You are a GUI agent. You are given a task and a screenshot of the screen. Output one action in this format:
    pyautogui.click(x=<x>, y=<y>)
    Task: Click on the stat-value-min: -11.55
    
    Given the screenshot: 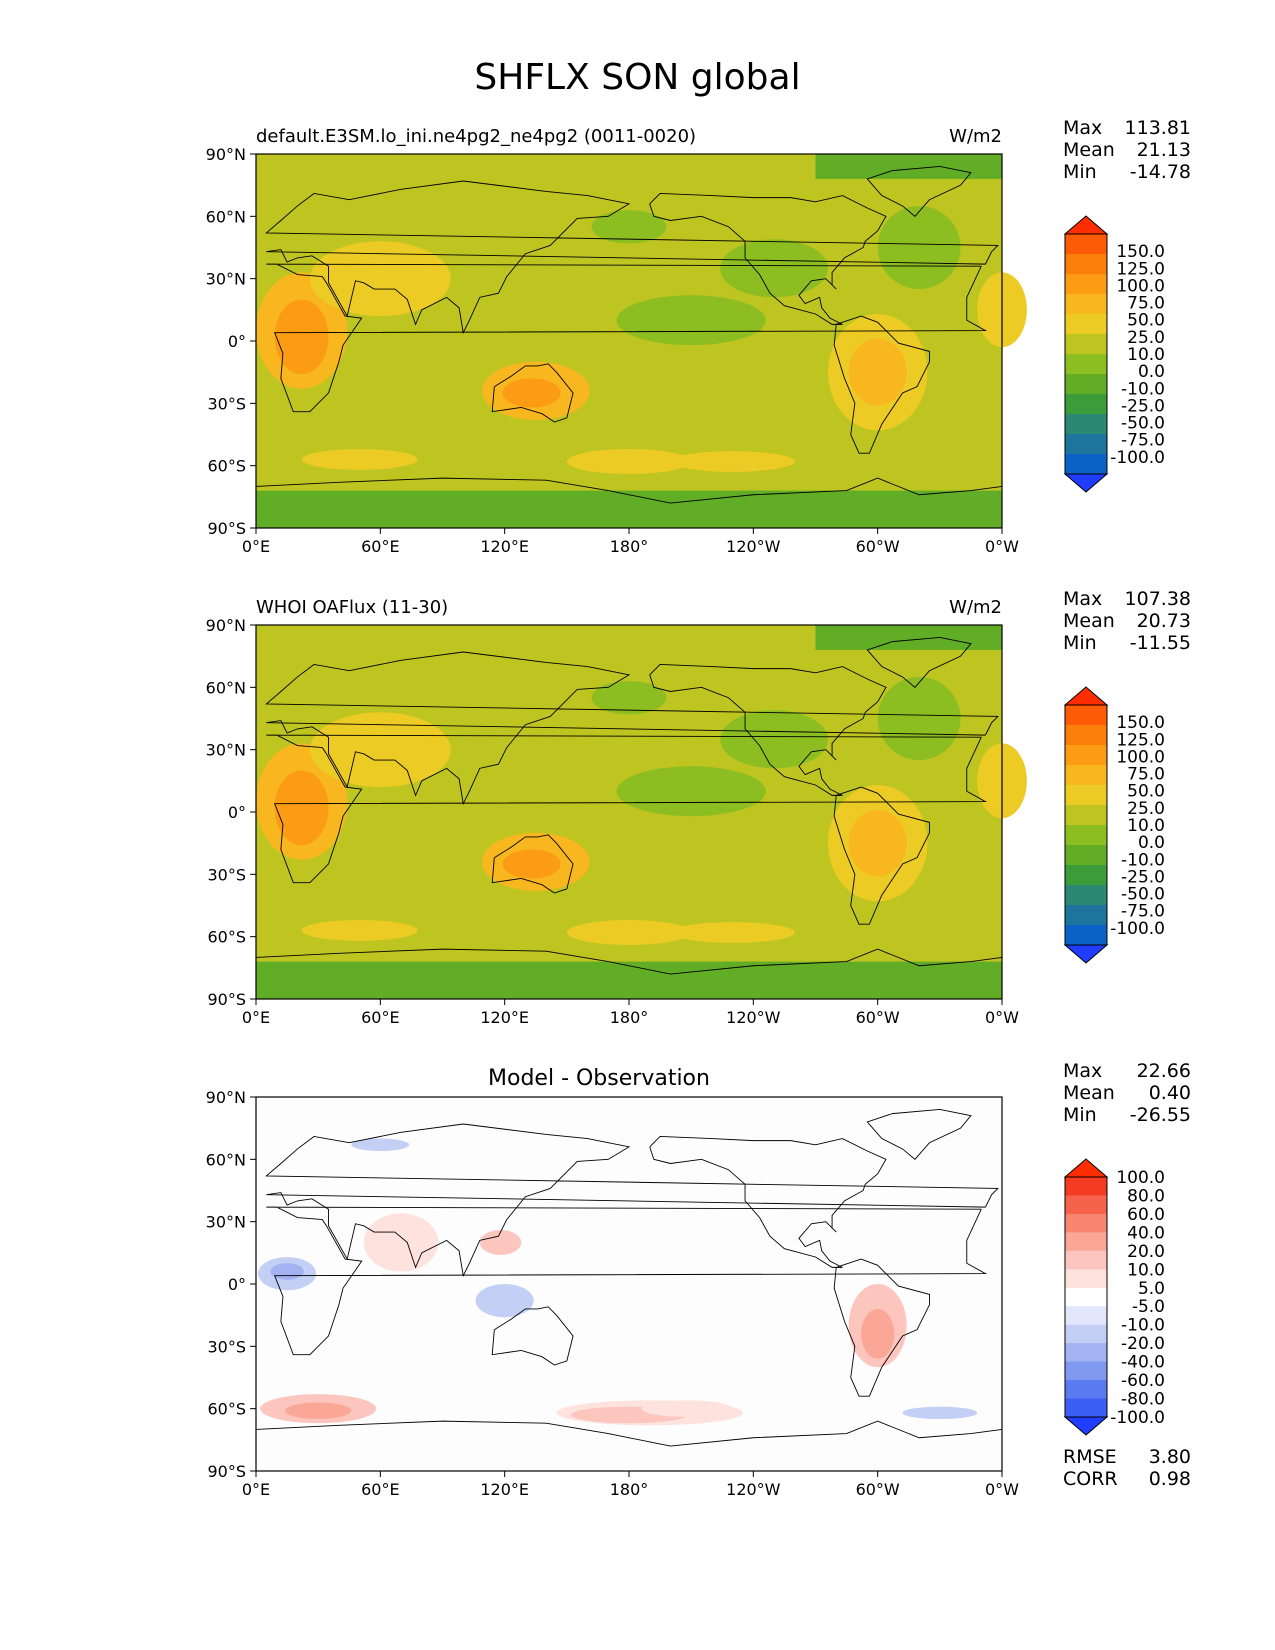 What is the action you would take?
    pyautogui.click(x=1160, y=643)
    